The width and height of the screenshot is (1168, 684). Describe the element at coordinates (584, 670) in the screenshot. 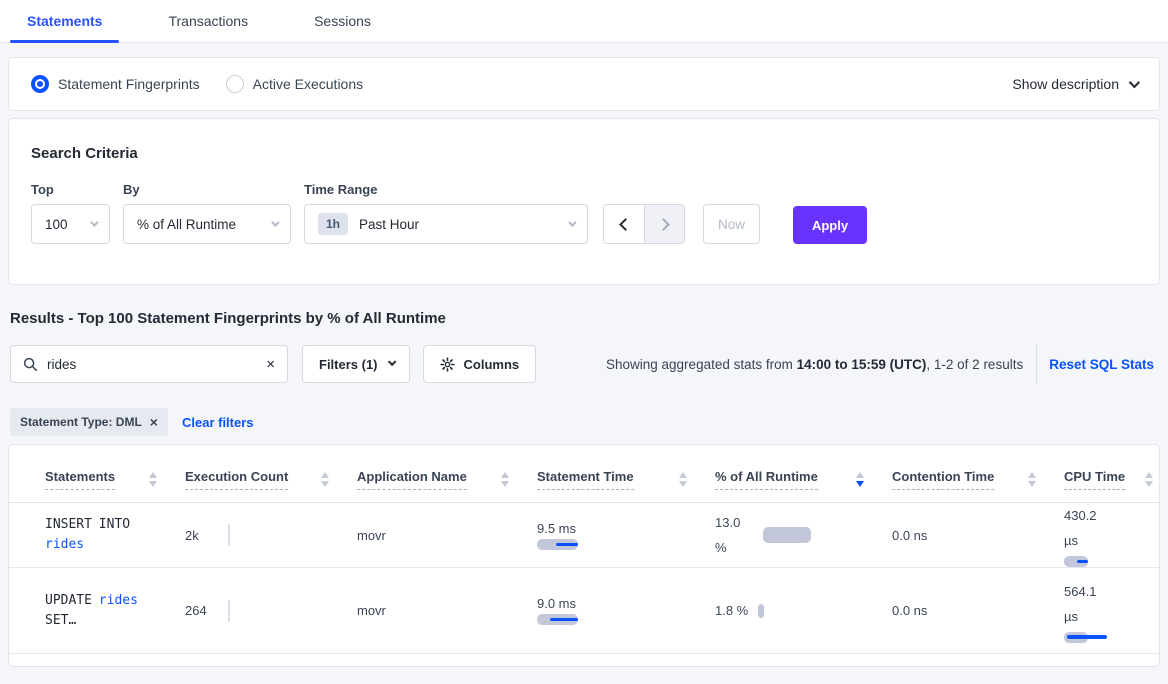

I see `page-bottom-strip` at that location.